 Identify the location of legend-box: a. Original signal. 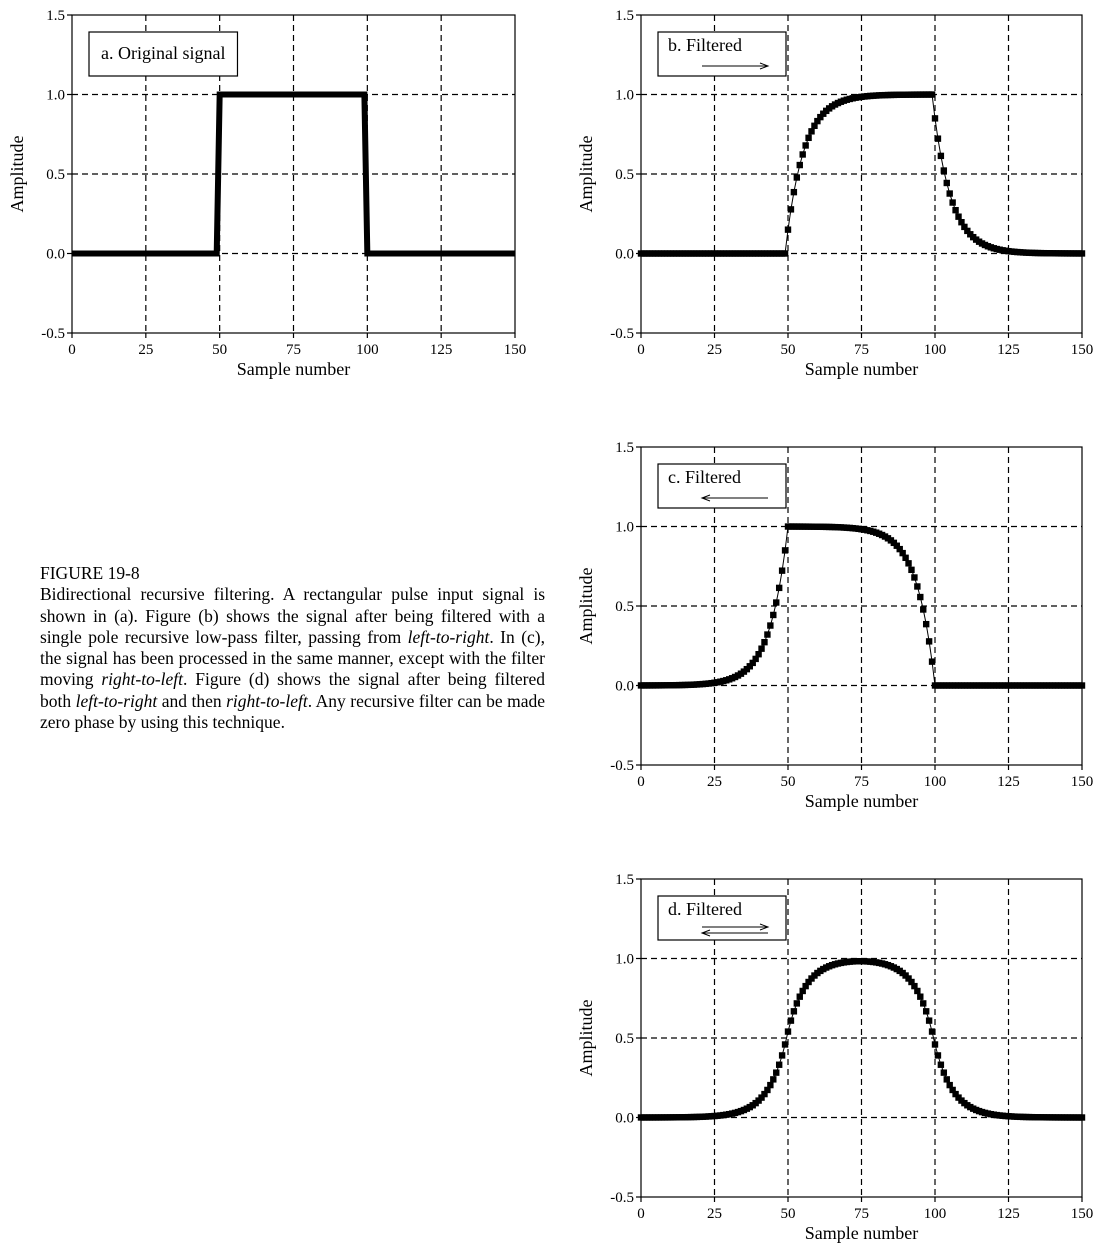
(163, 54).